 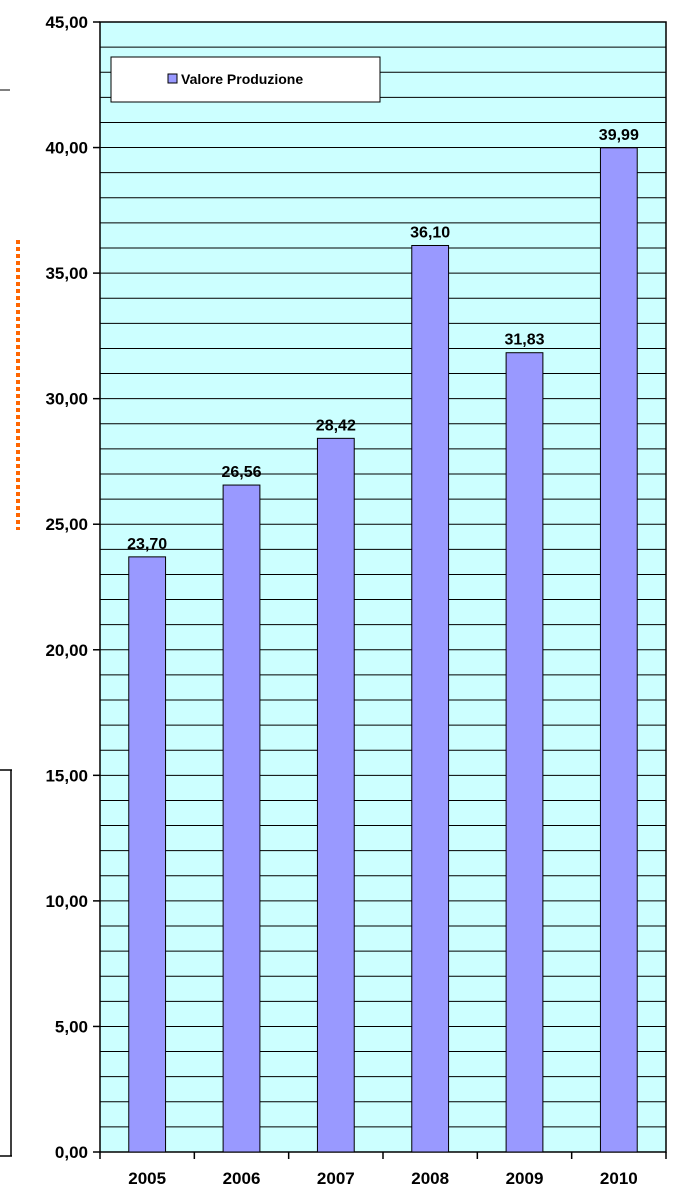 I want to click on y-tick-label: 35,00, so click(x=66, y=273).